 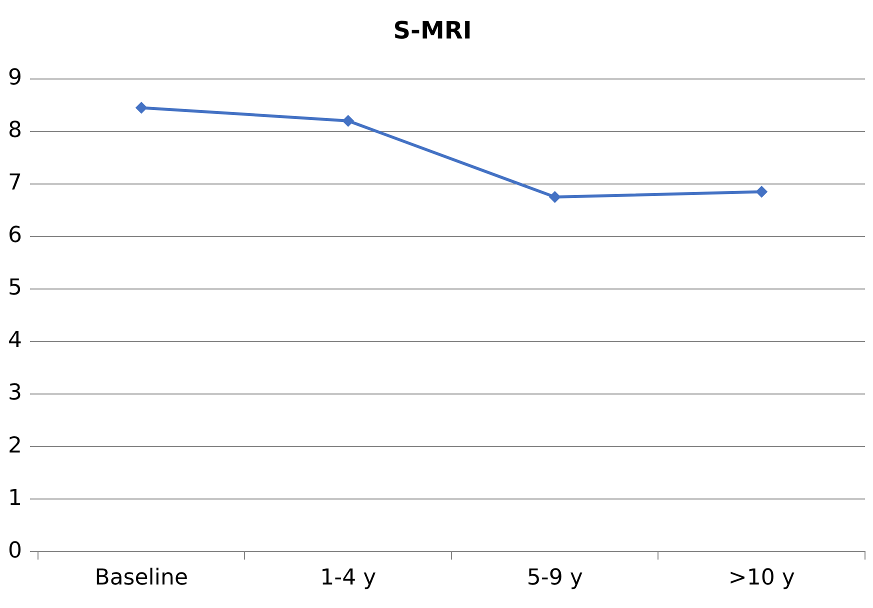 What do you see at coordinates (15, 183) in the screenshot?
I see `y-tick-label: 7` at bounding box center [15, 183].